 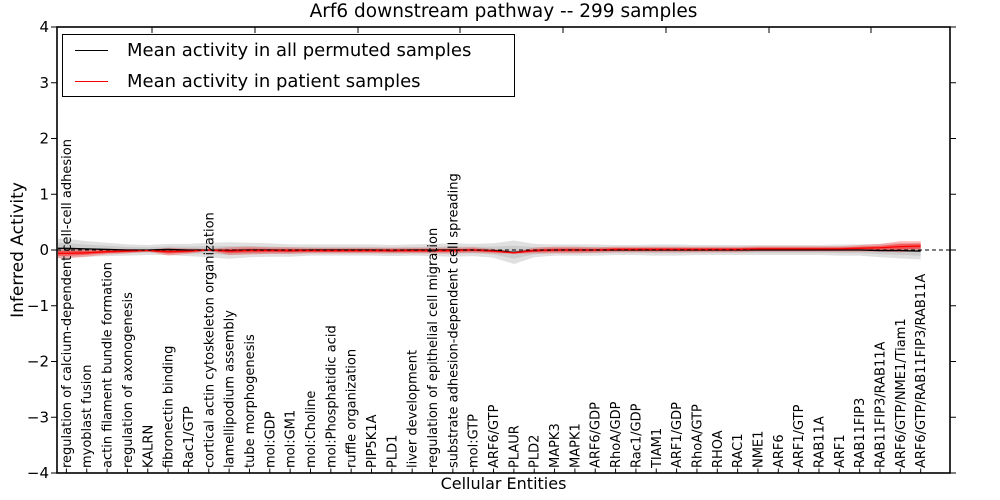 I want to click on x-tick-label: actin filament bundle formation, so click(x=108, y=365).